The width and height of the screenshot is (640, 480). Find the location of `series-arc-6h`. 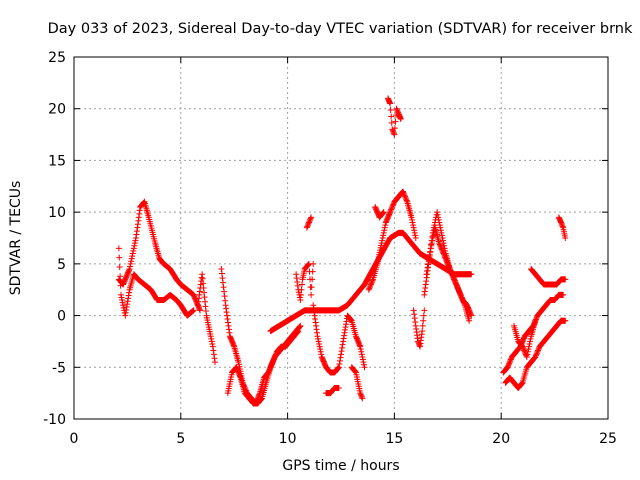

series-arc-6h is located at coordinates (206, 318).